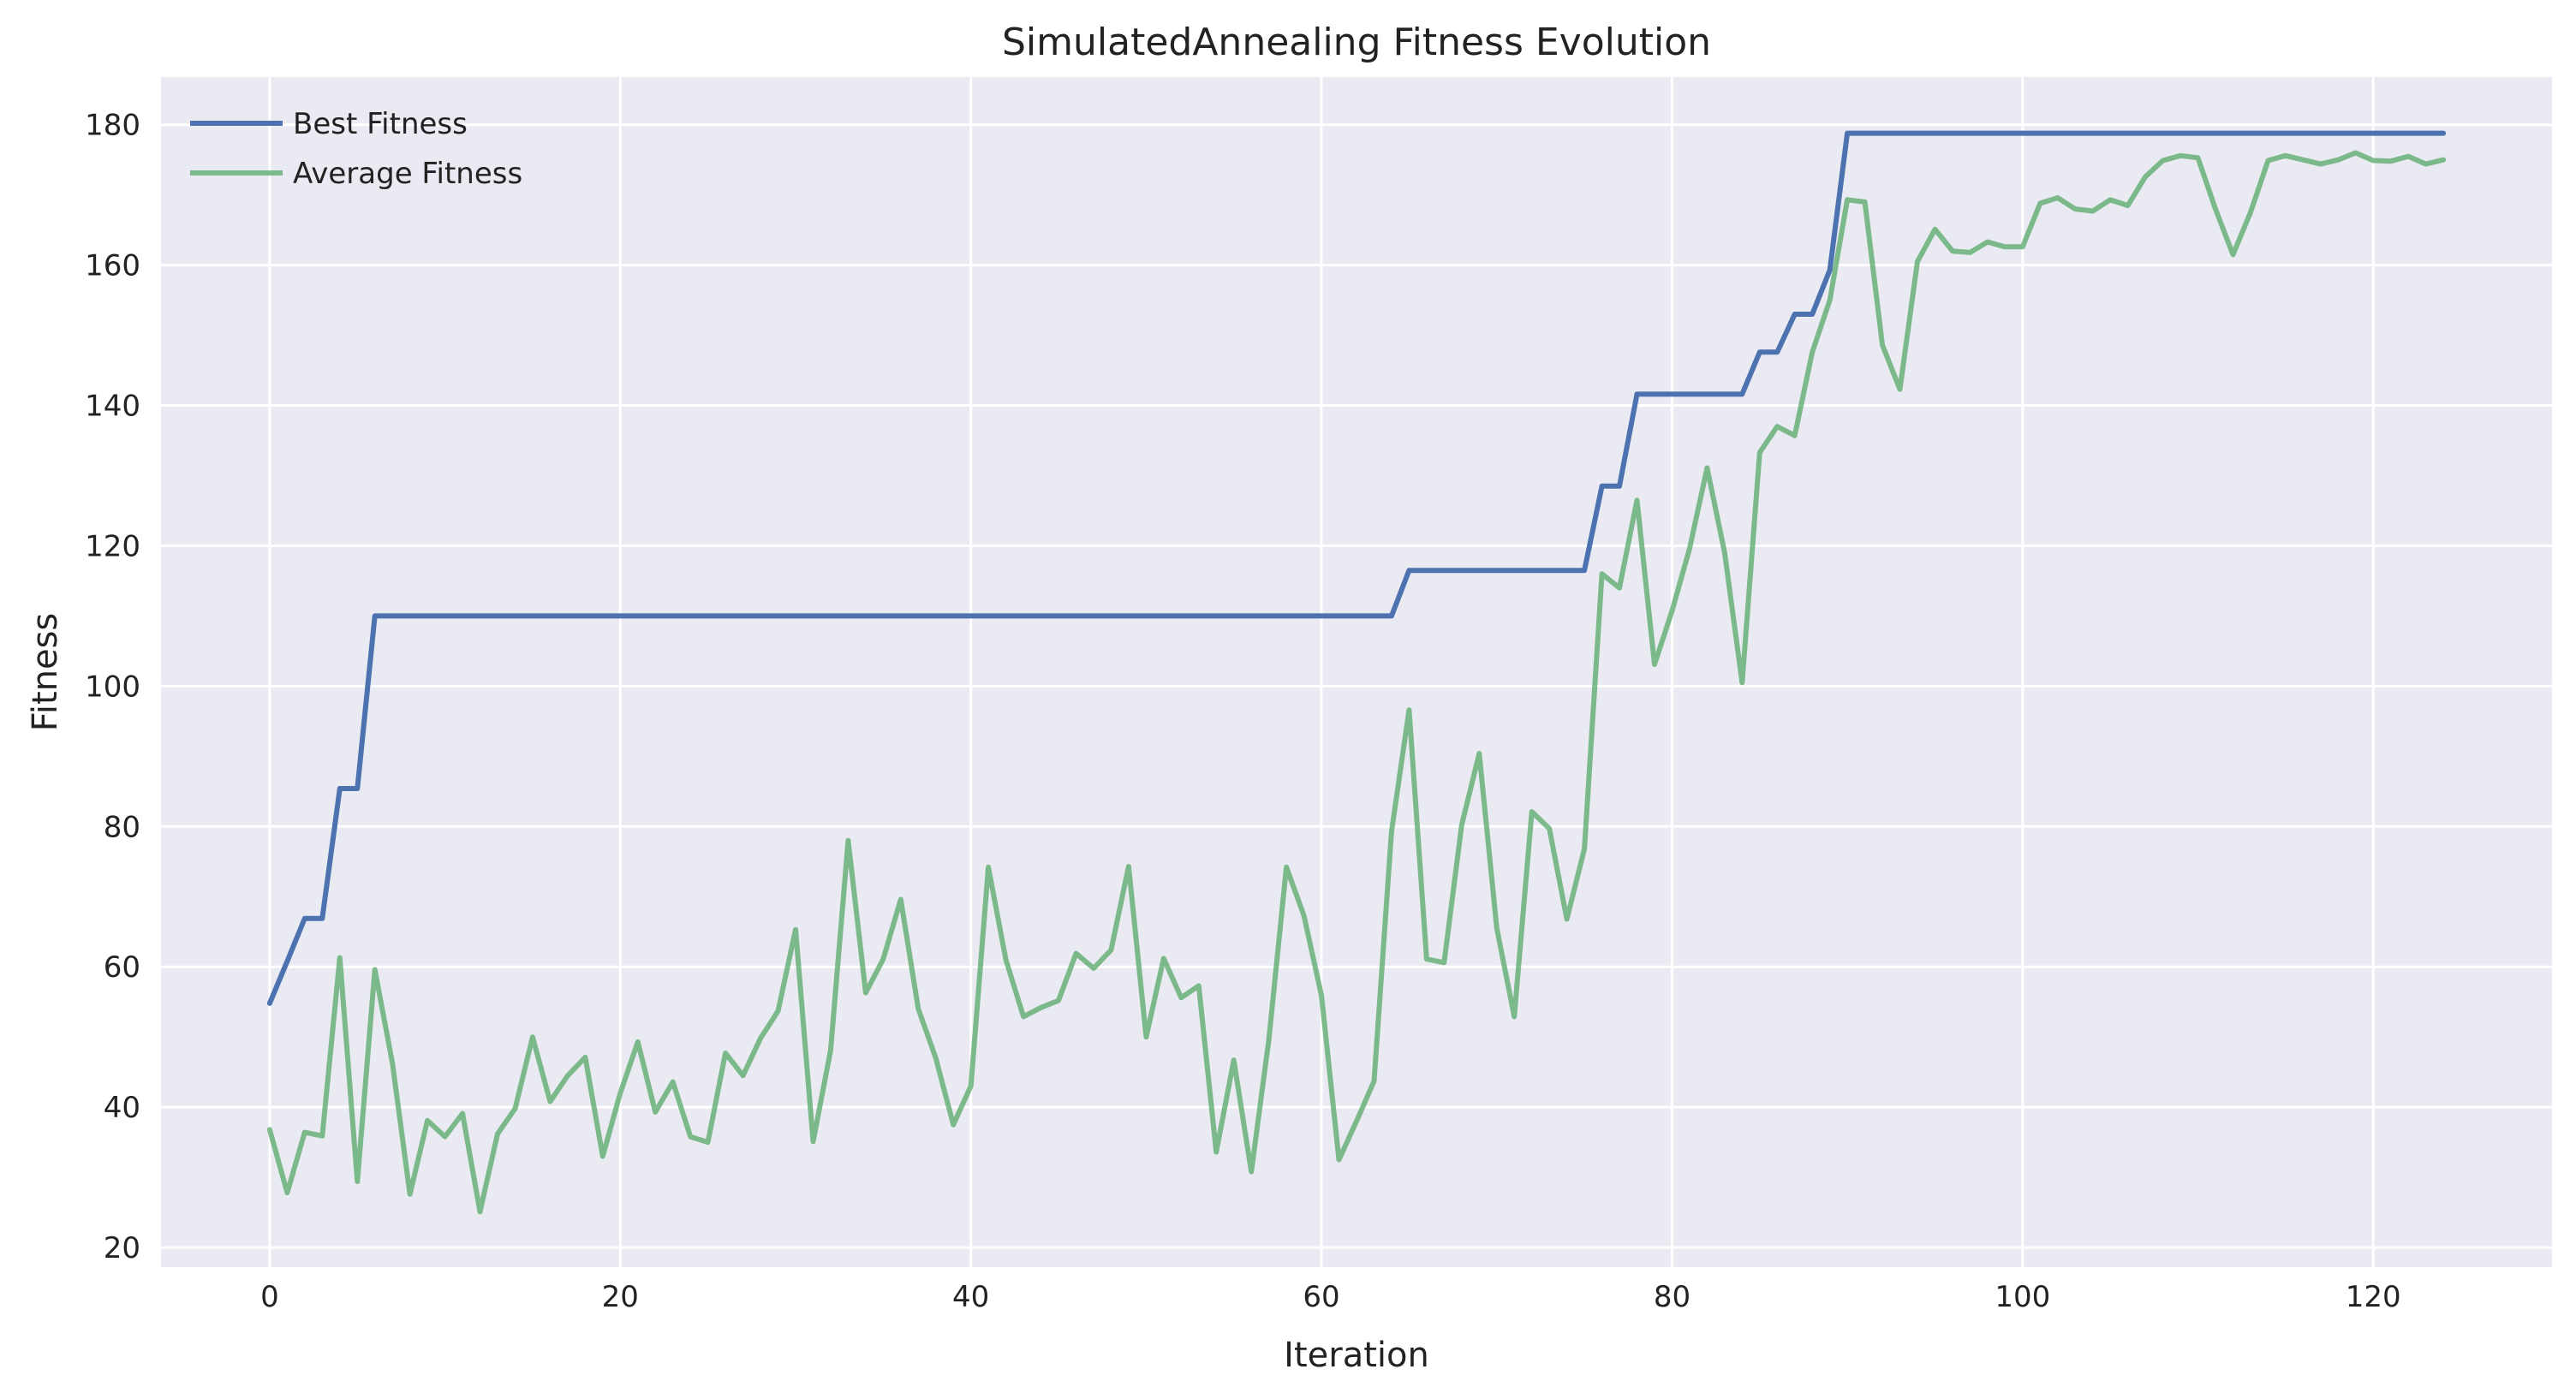 Image resolution: width=2576 pixels, height=1399 pixels. What do you see at coordinates (356, 149) in the screenshot?
I see `legend: Best Fitness Average Fitness` at bounding box center [356, 149].